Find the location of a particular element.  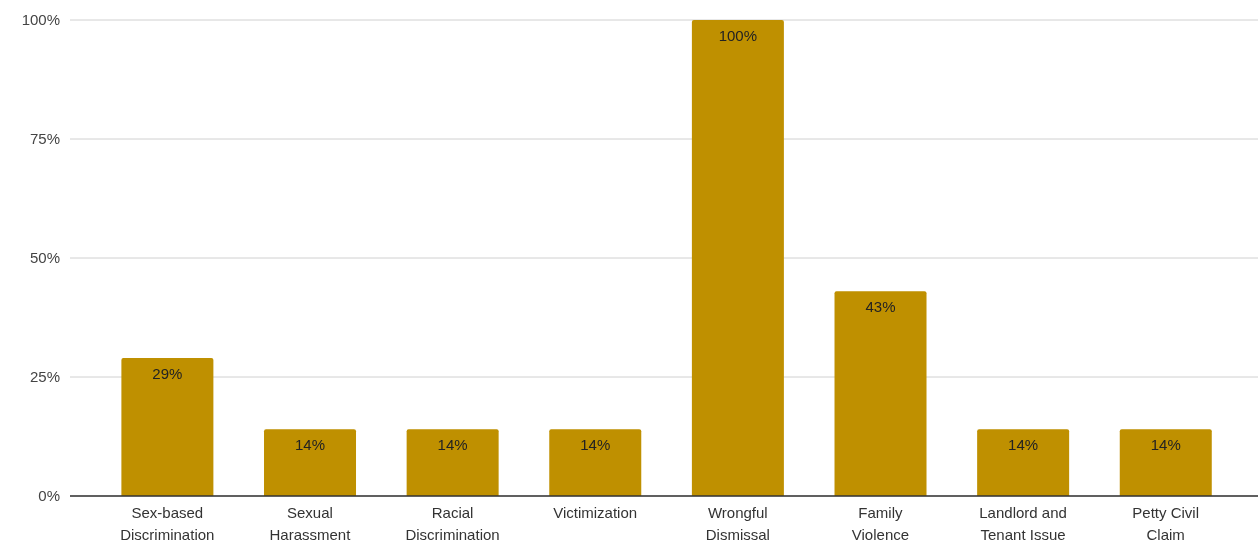

x-tick-label: Racial Discrimination is located at coordinates (452, 523).